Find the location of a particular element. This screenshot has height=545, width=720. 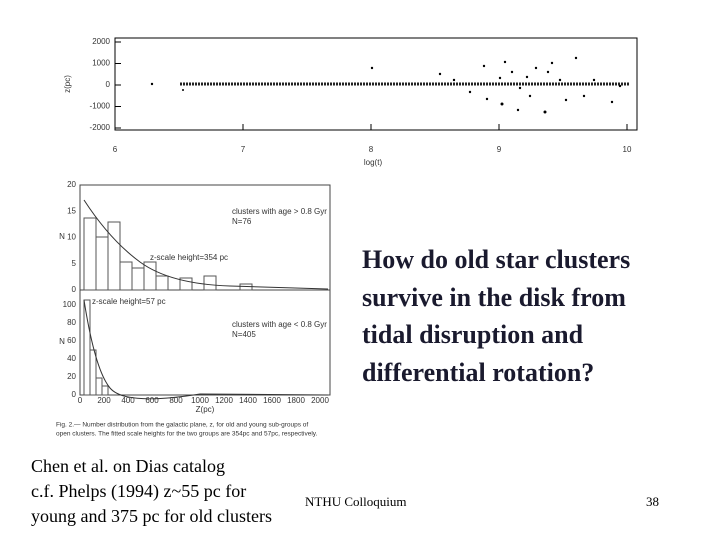

x-tick-label: 1200 is located at coordinates (224, 400).